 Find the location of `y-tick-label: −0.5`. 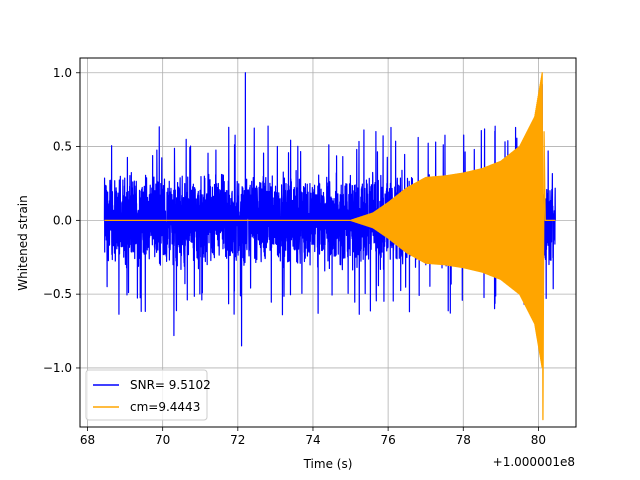

y-tick-label: −0.5 is located at coordinates (57, 294).